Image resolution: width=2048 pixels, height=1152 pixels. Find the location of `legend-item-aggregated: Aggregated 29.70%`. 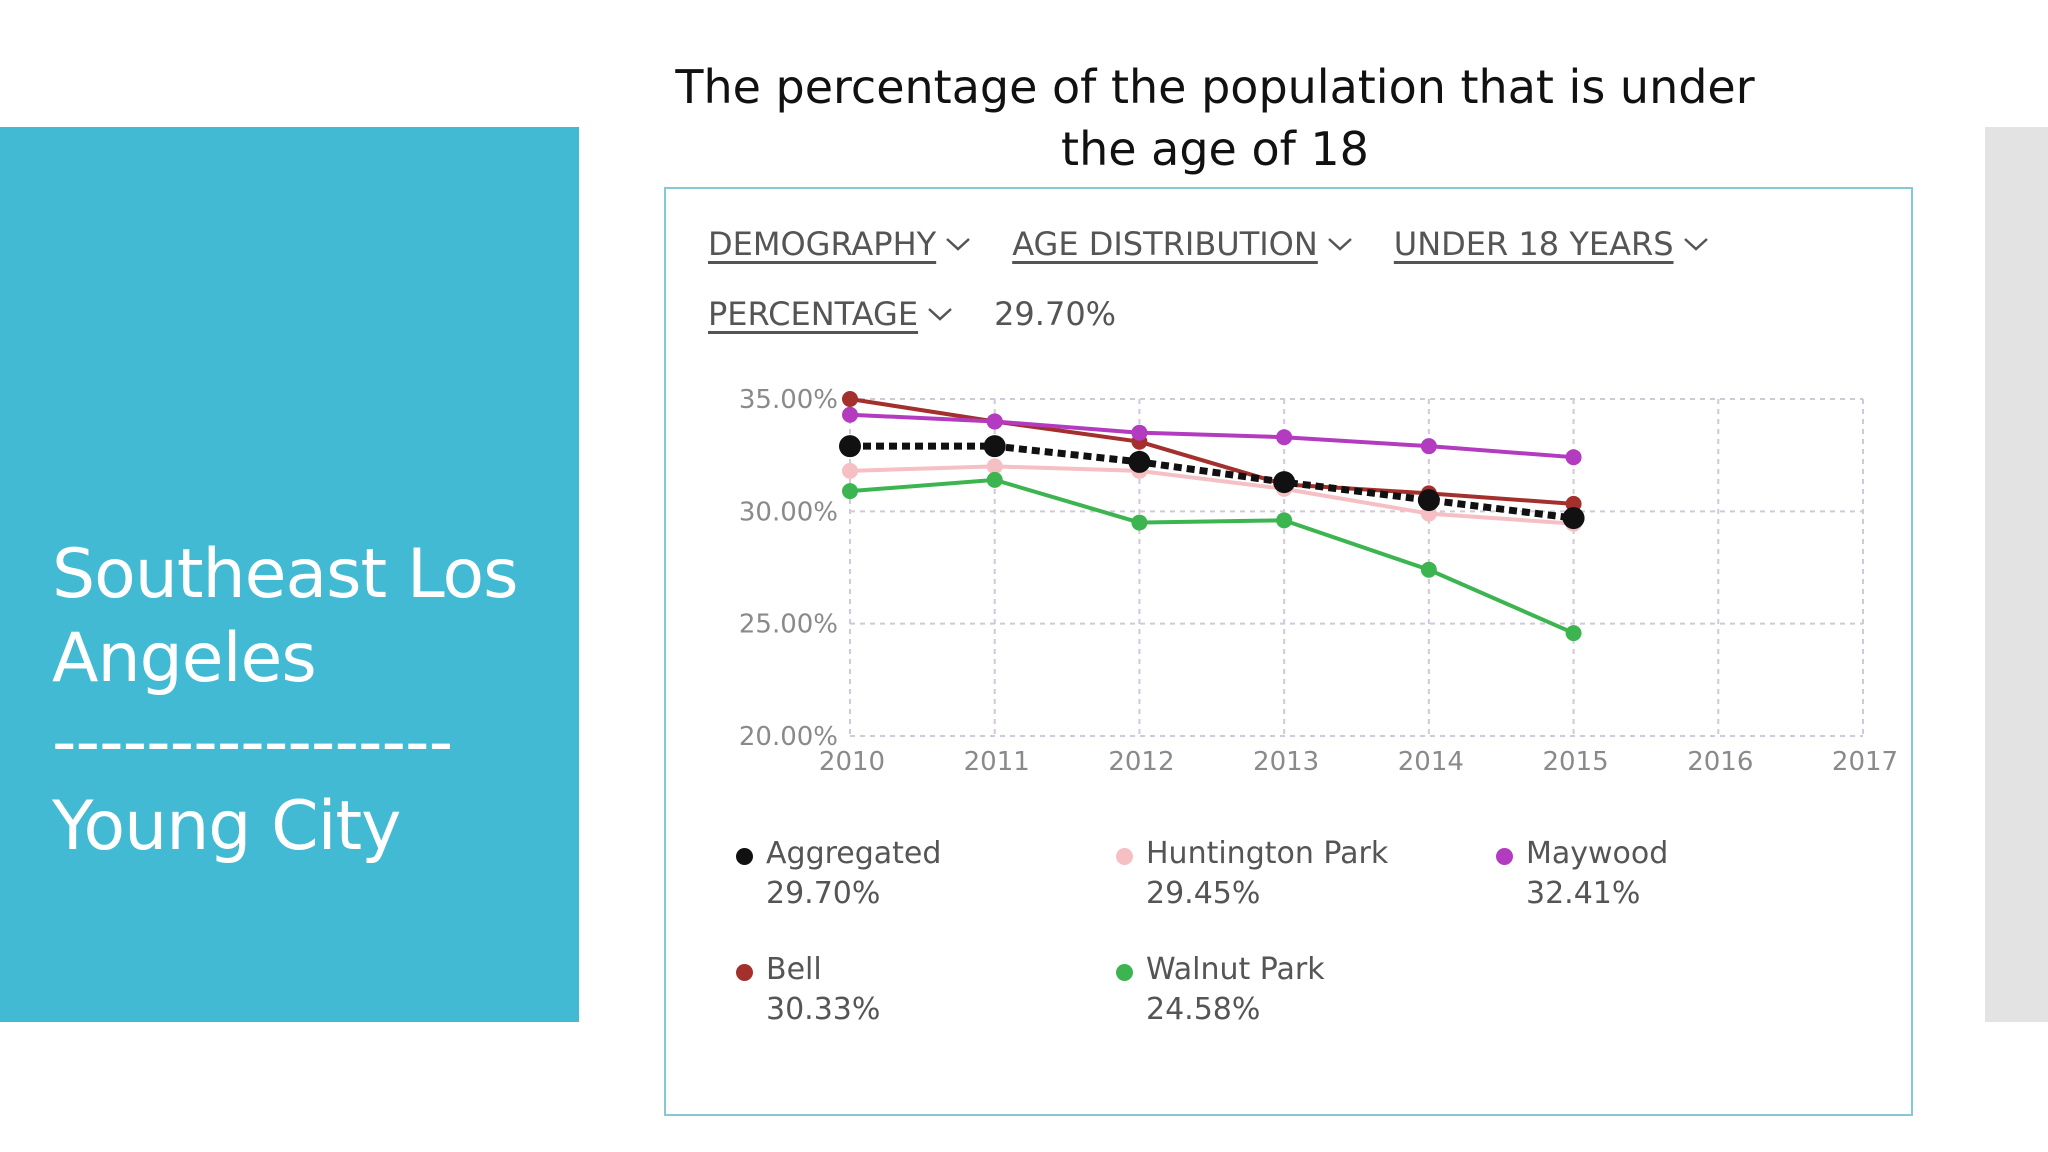

legend-item-aggregated: Aggregated 29.70% is located at coordinates (931, 874).